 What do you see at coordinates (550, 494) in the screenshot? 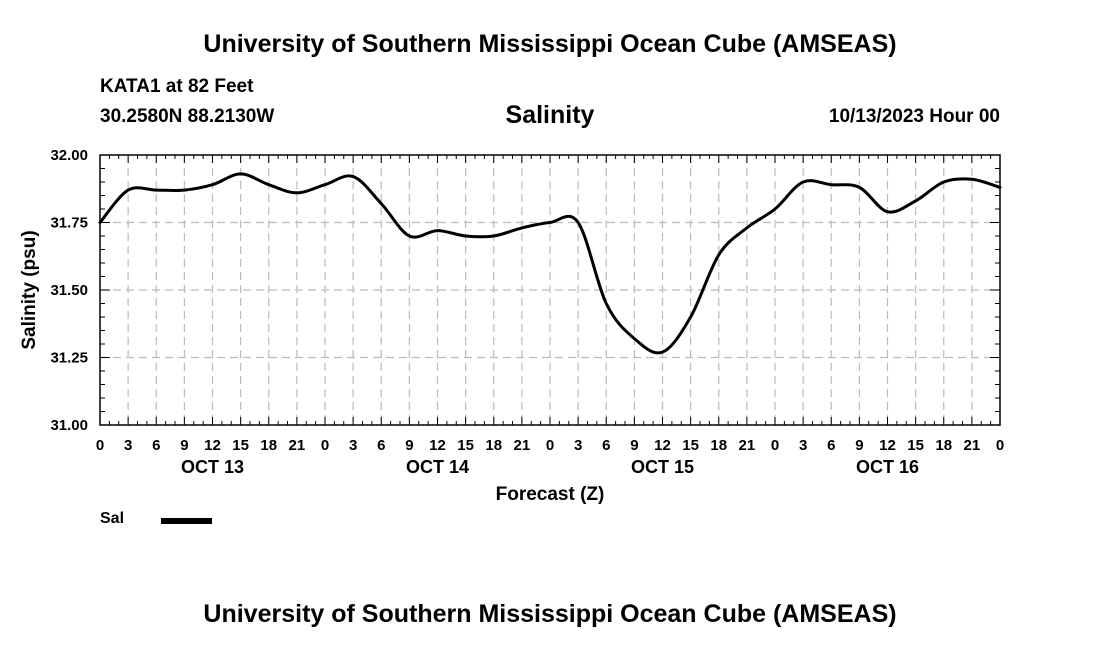
I see `x-axis-title: Forecast (Z)` at bounding box center [550, 494].